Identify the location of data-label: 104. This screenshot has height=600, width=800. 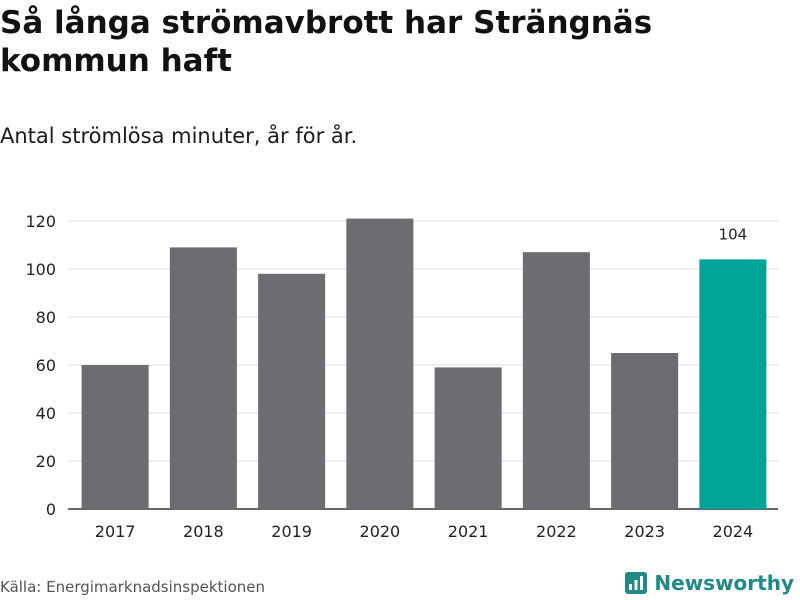
(733, 234).